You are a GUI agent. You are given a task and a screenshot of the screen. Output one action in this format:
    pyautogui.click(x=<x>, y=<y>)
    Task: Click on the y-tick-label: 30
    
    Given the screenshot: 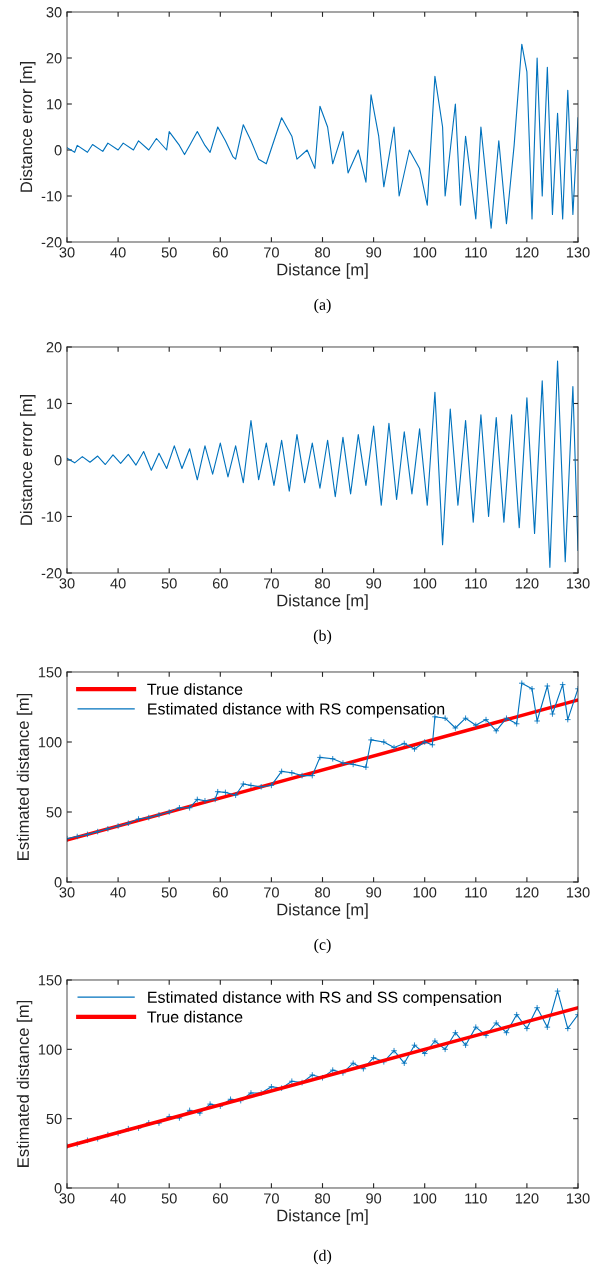 What is the action you would take?
    pyautogui.click(x=54, y=12)
    